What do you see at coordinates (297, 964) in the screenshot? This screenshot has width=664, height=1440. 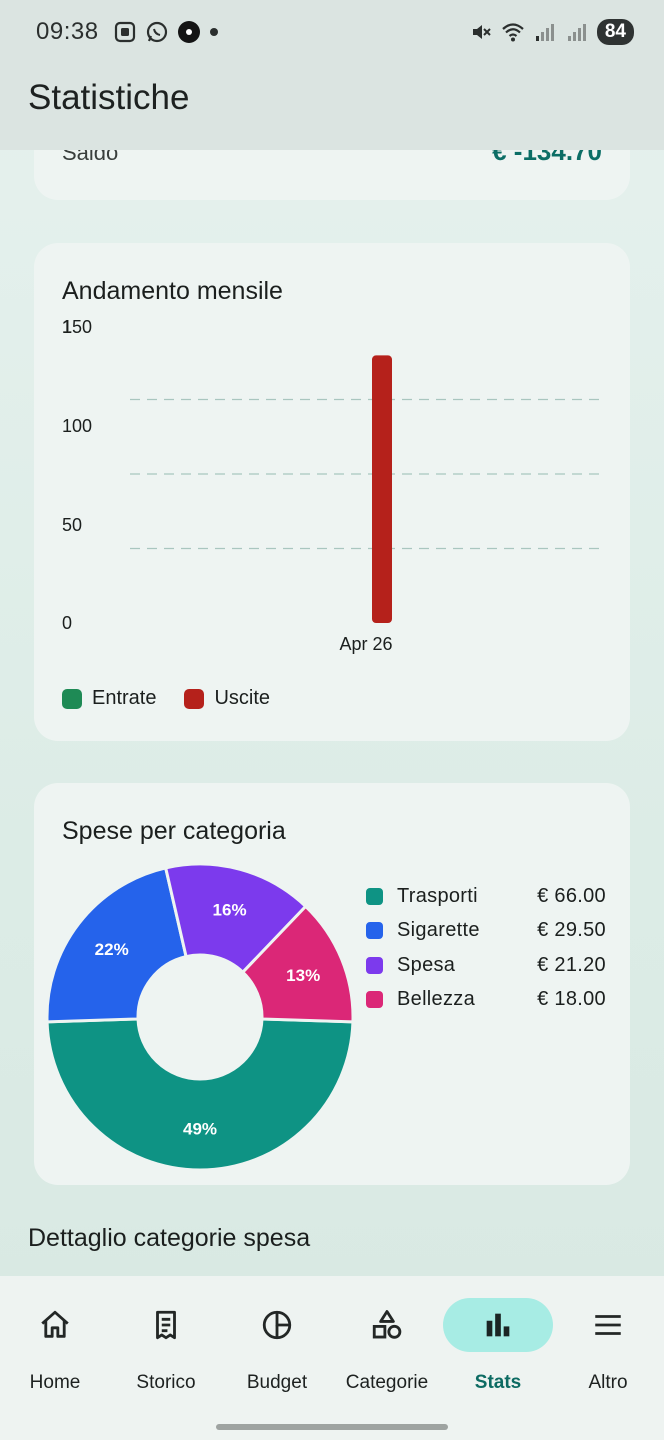 I see `slice-bellezza` at bounding box center [297, 964].